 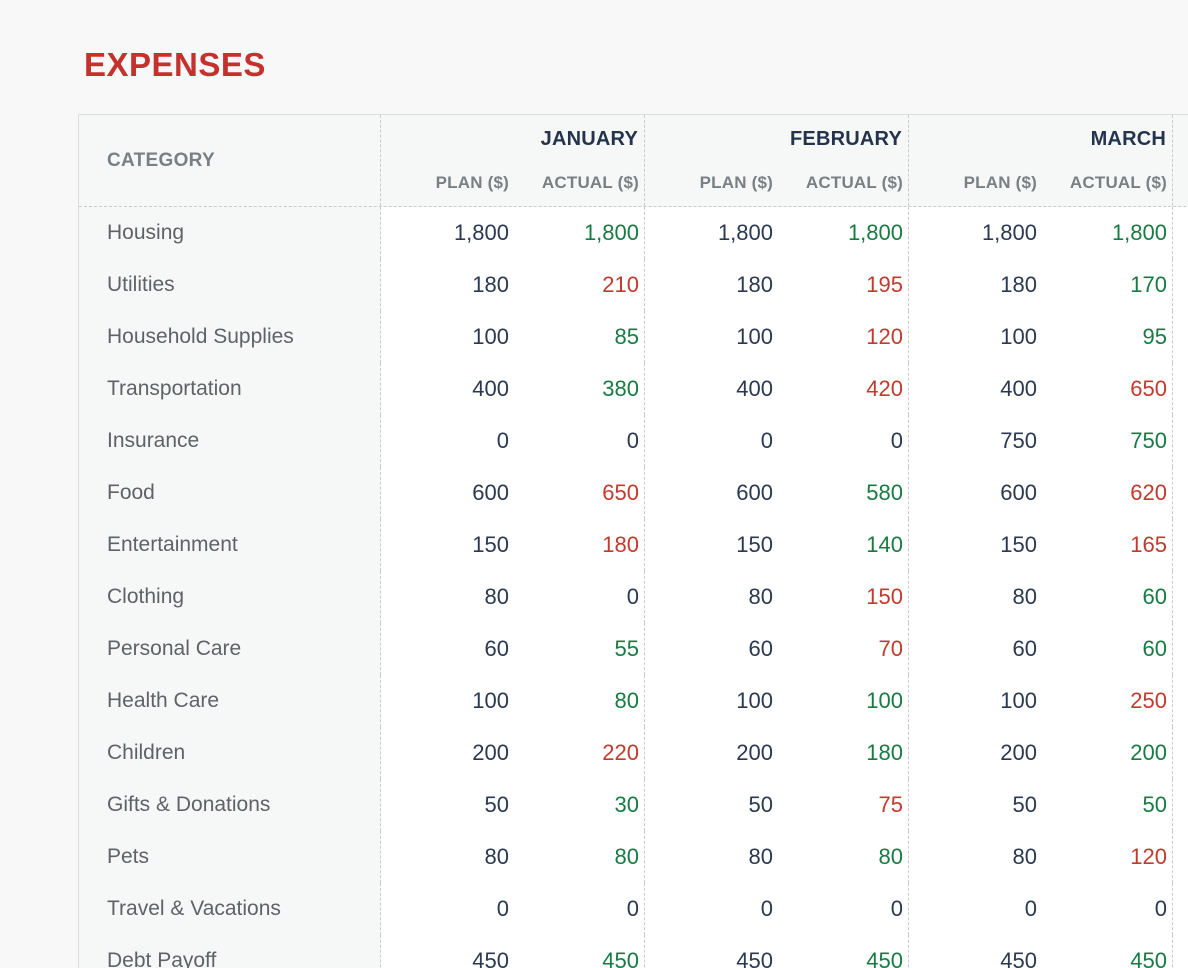 What do you see at coordinates (626, 648) in the screenshot?
I see `actual-value: 55` at bounding box center [626, 648].